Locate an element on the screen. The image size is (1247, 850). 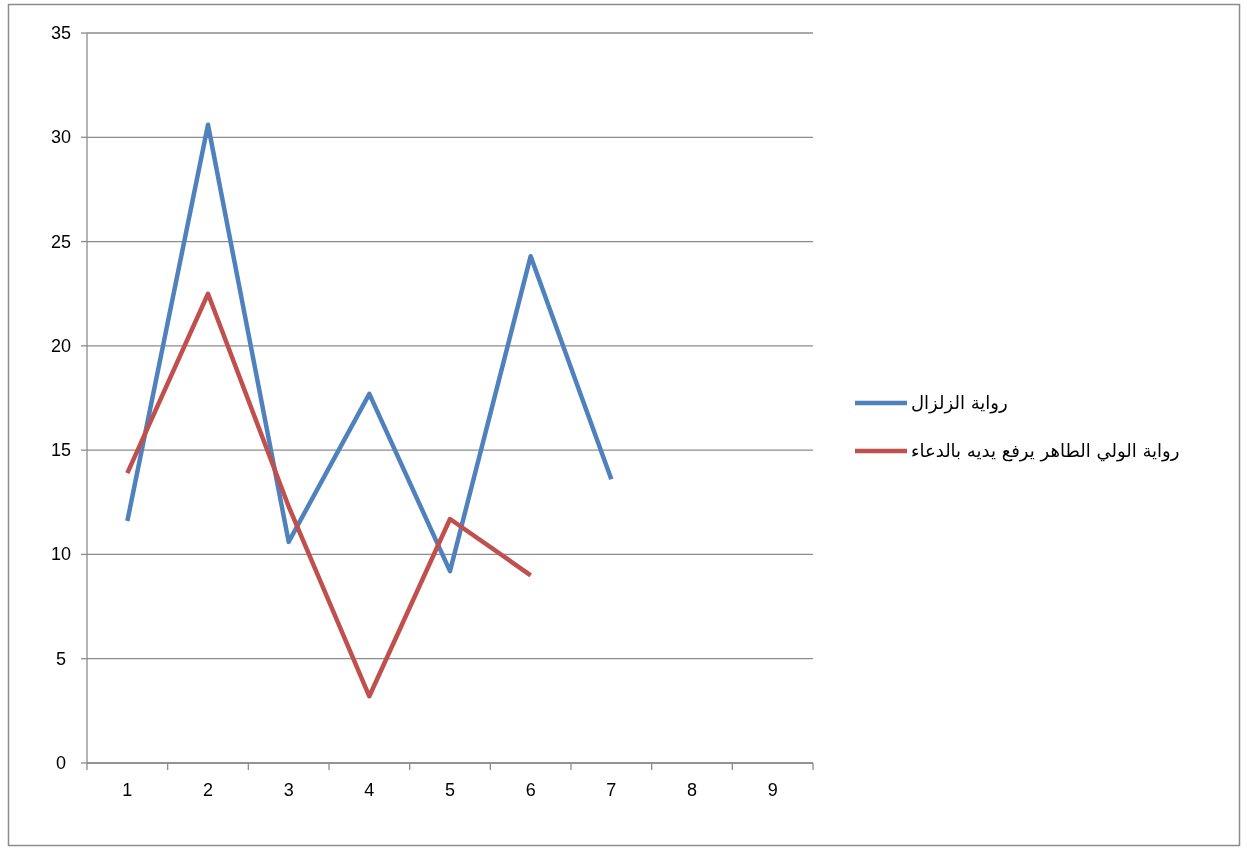
y-tick-label: 25 is located at coordinates (61, 241).